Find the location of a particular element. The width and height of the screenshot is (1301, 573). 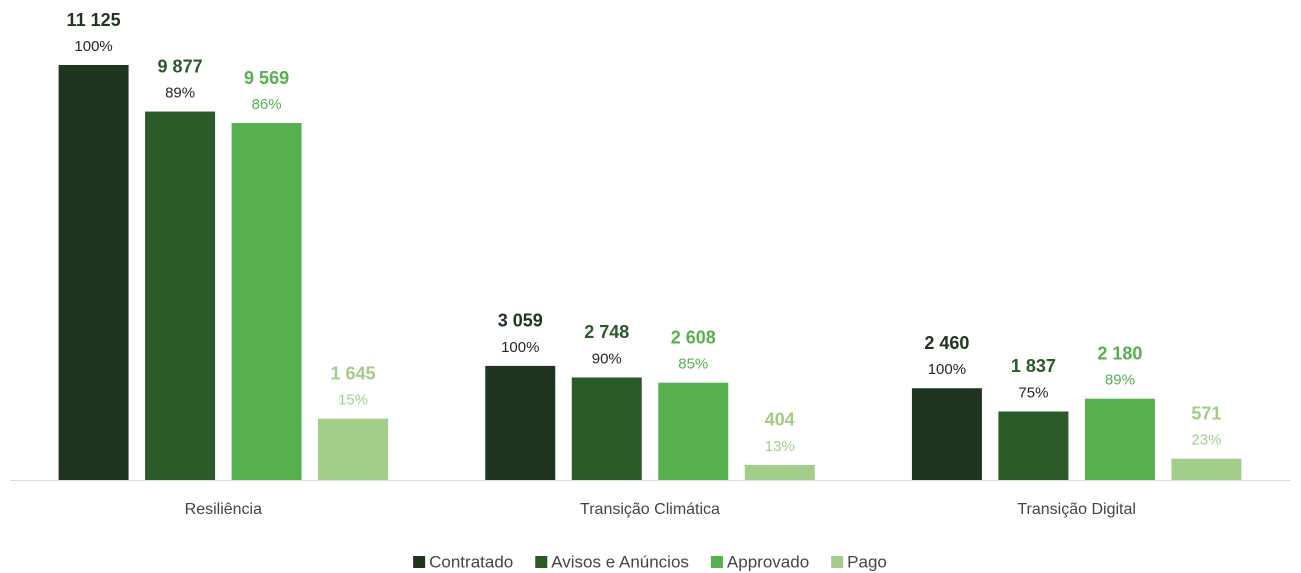

value-label: 1 645 is located at coordinates (353, 373).